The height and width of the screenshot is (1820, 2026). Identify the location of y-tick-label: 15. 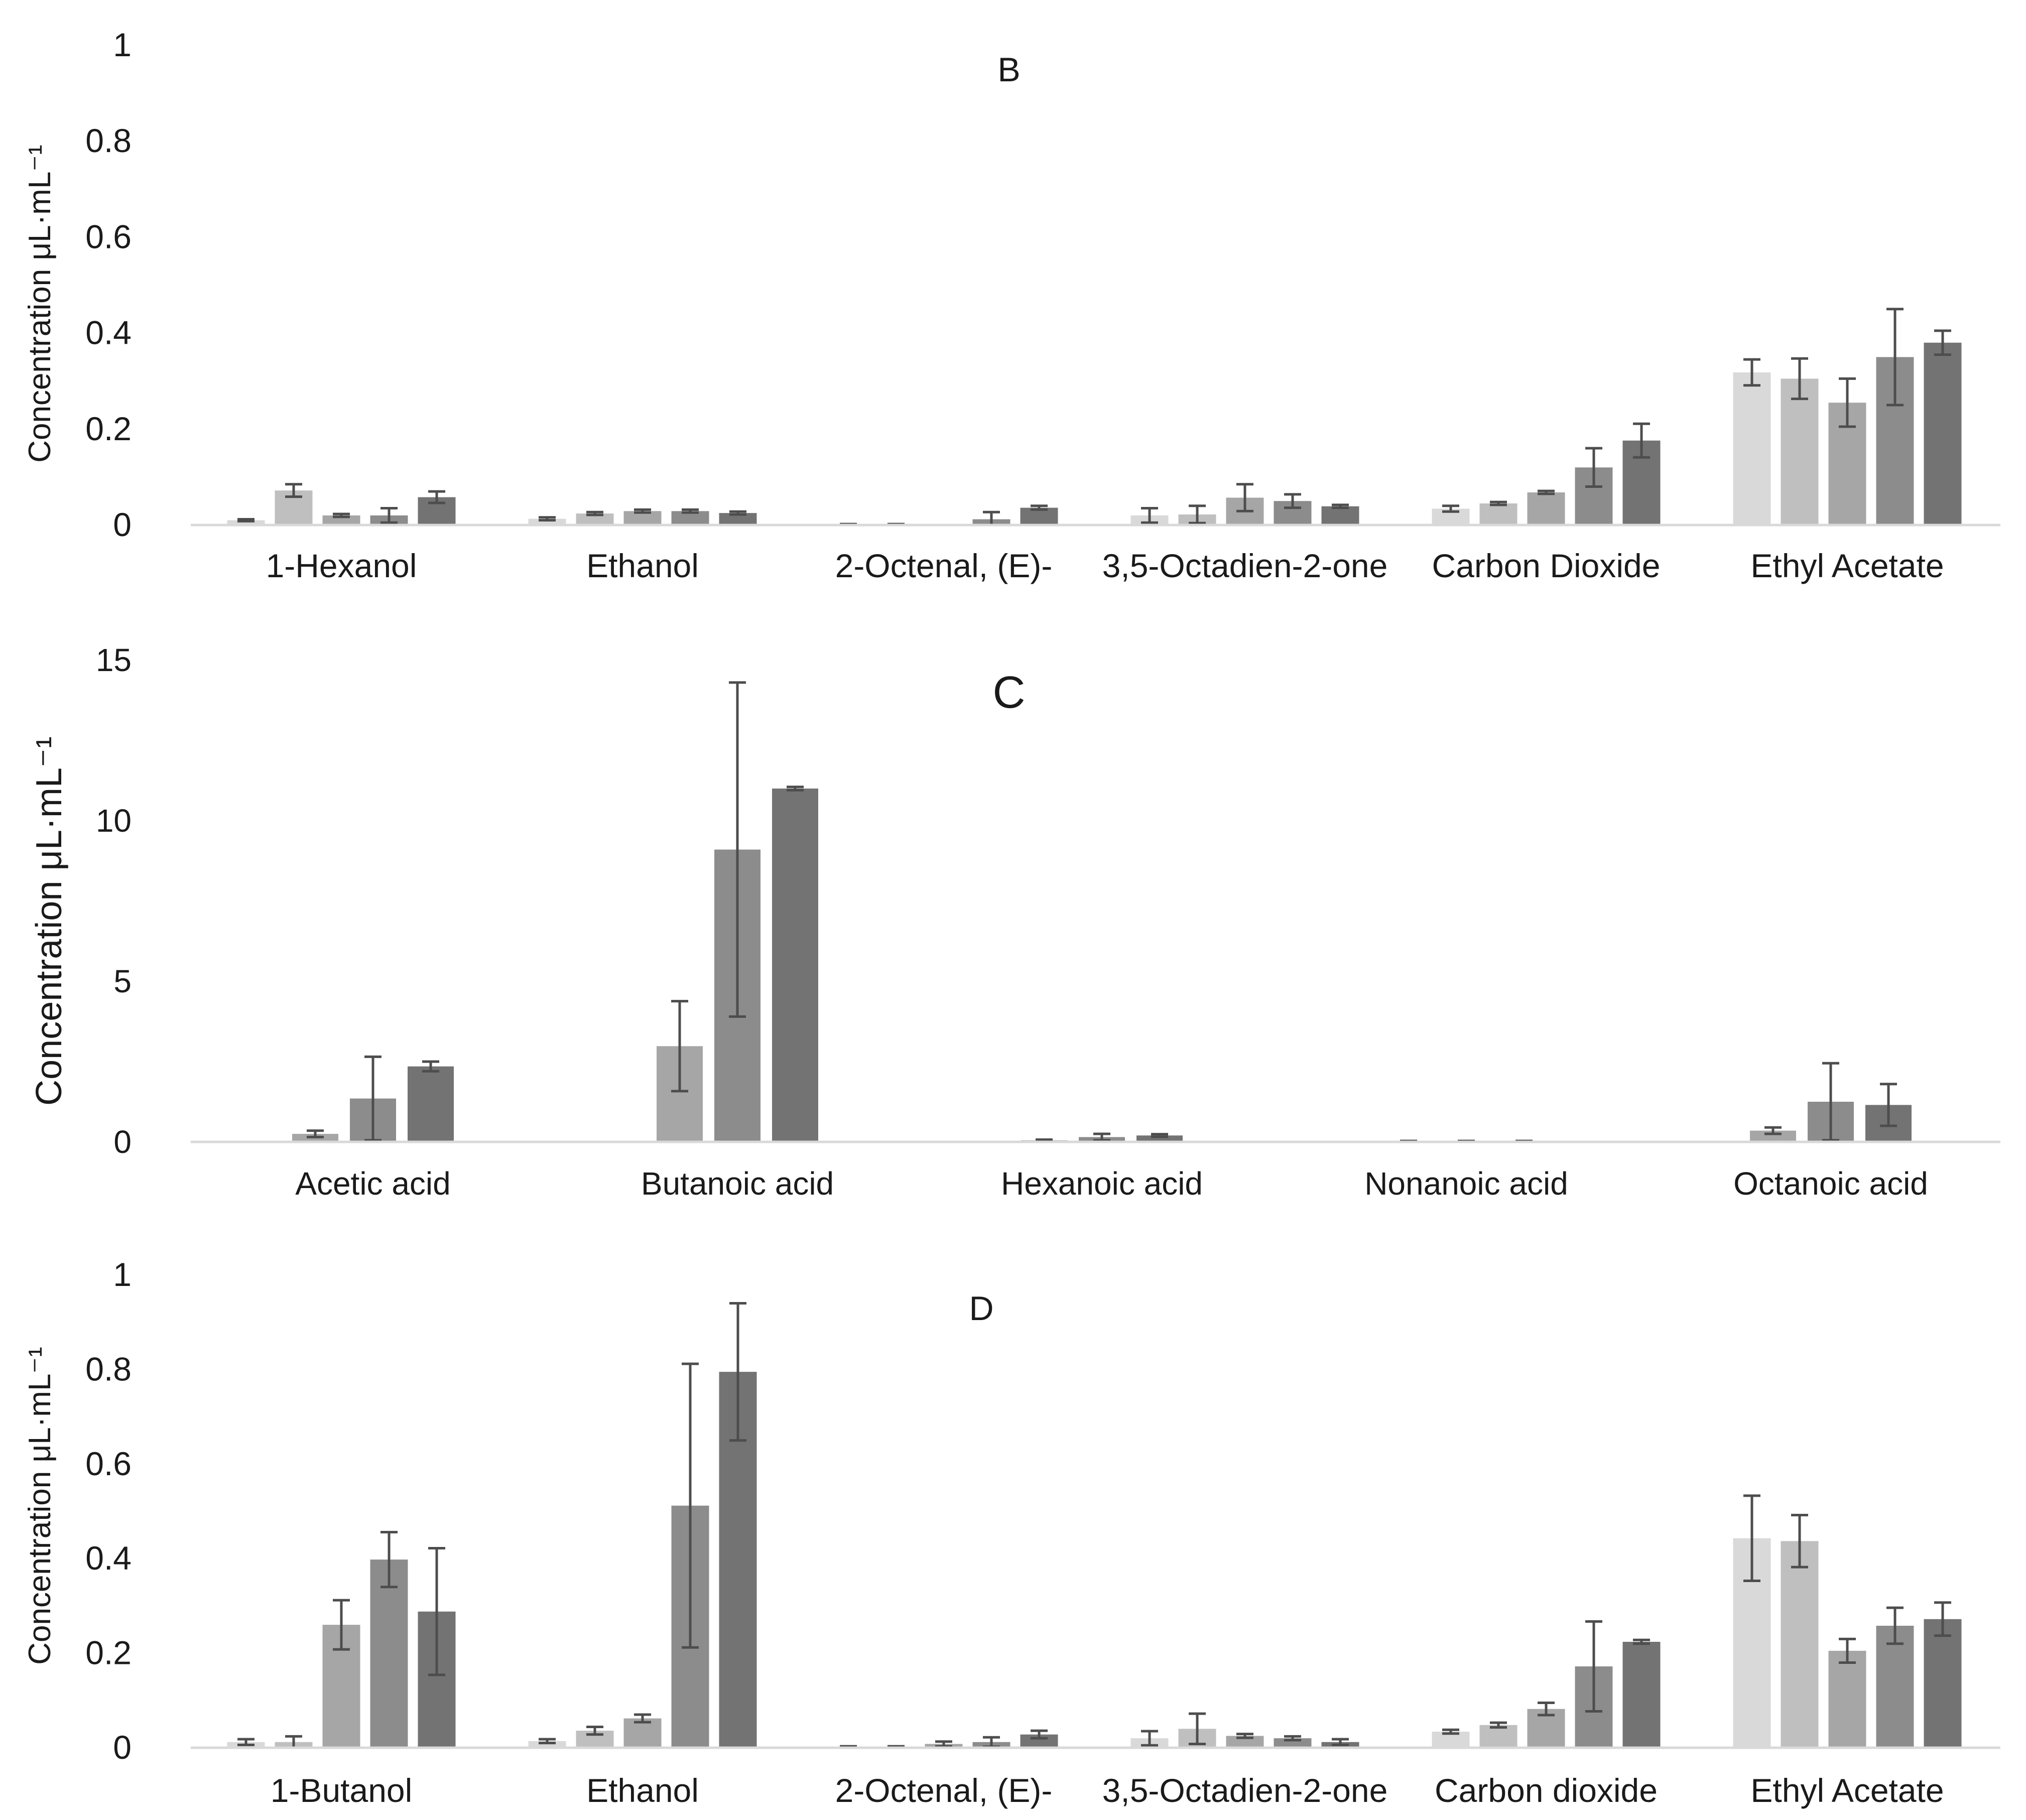
(114, 660).